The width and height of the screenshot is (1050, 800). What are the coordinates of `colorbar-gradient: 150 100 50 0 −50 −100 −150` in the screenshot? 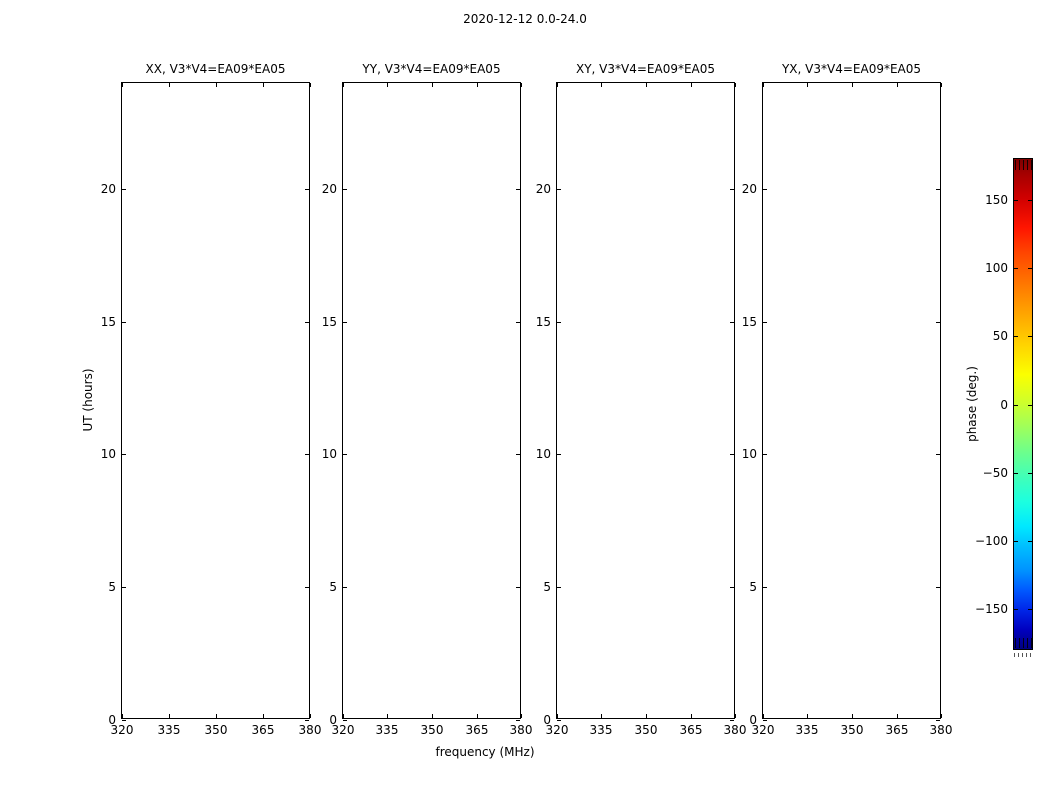 It's located at (1004, 404).